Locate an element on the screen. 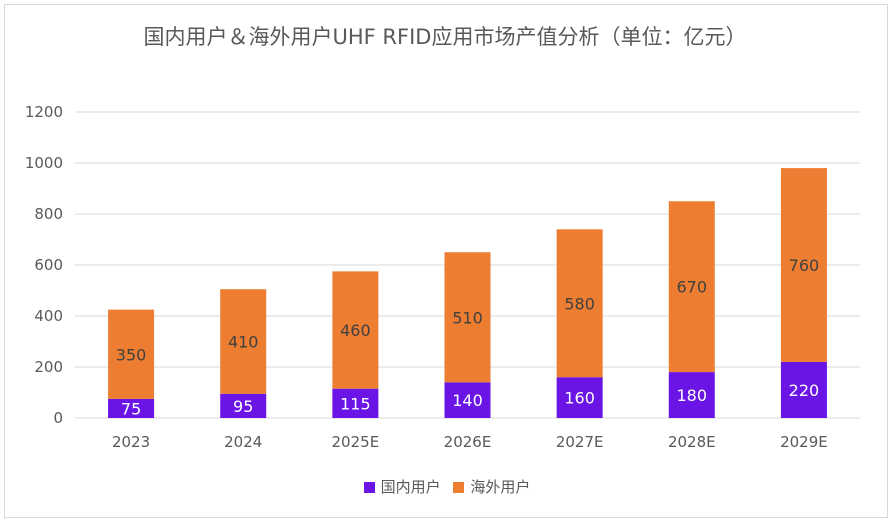  data-label: 760 is located at coordinates (804, 265).